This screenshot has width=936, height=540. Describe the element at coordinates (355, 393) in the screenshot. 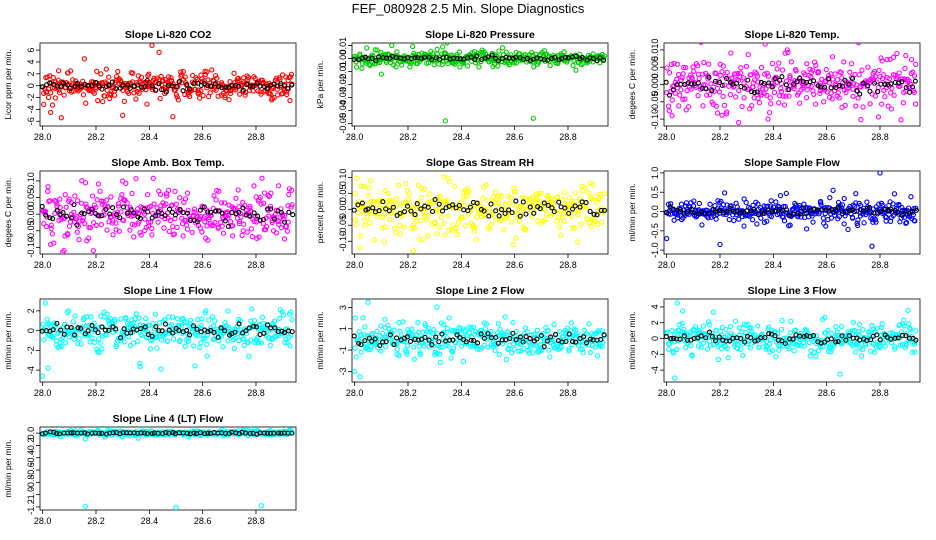

I see `x-tick-label: 28.0` at that location.